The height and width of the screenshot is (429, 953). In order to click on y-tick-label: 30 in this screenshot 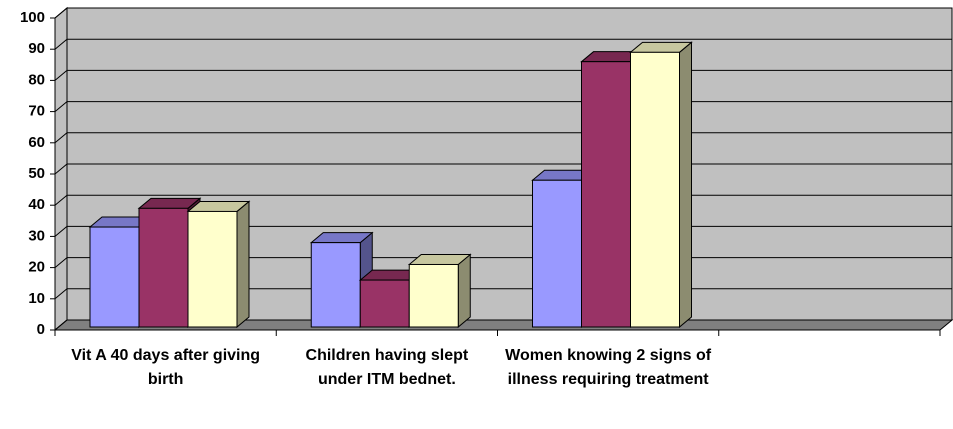, I will do `click(36, 235)`.